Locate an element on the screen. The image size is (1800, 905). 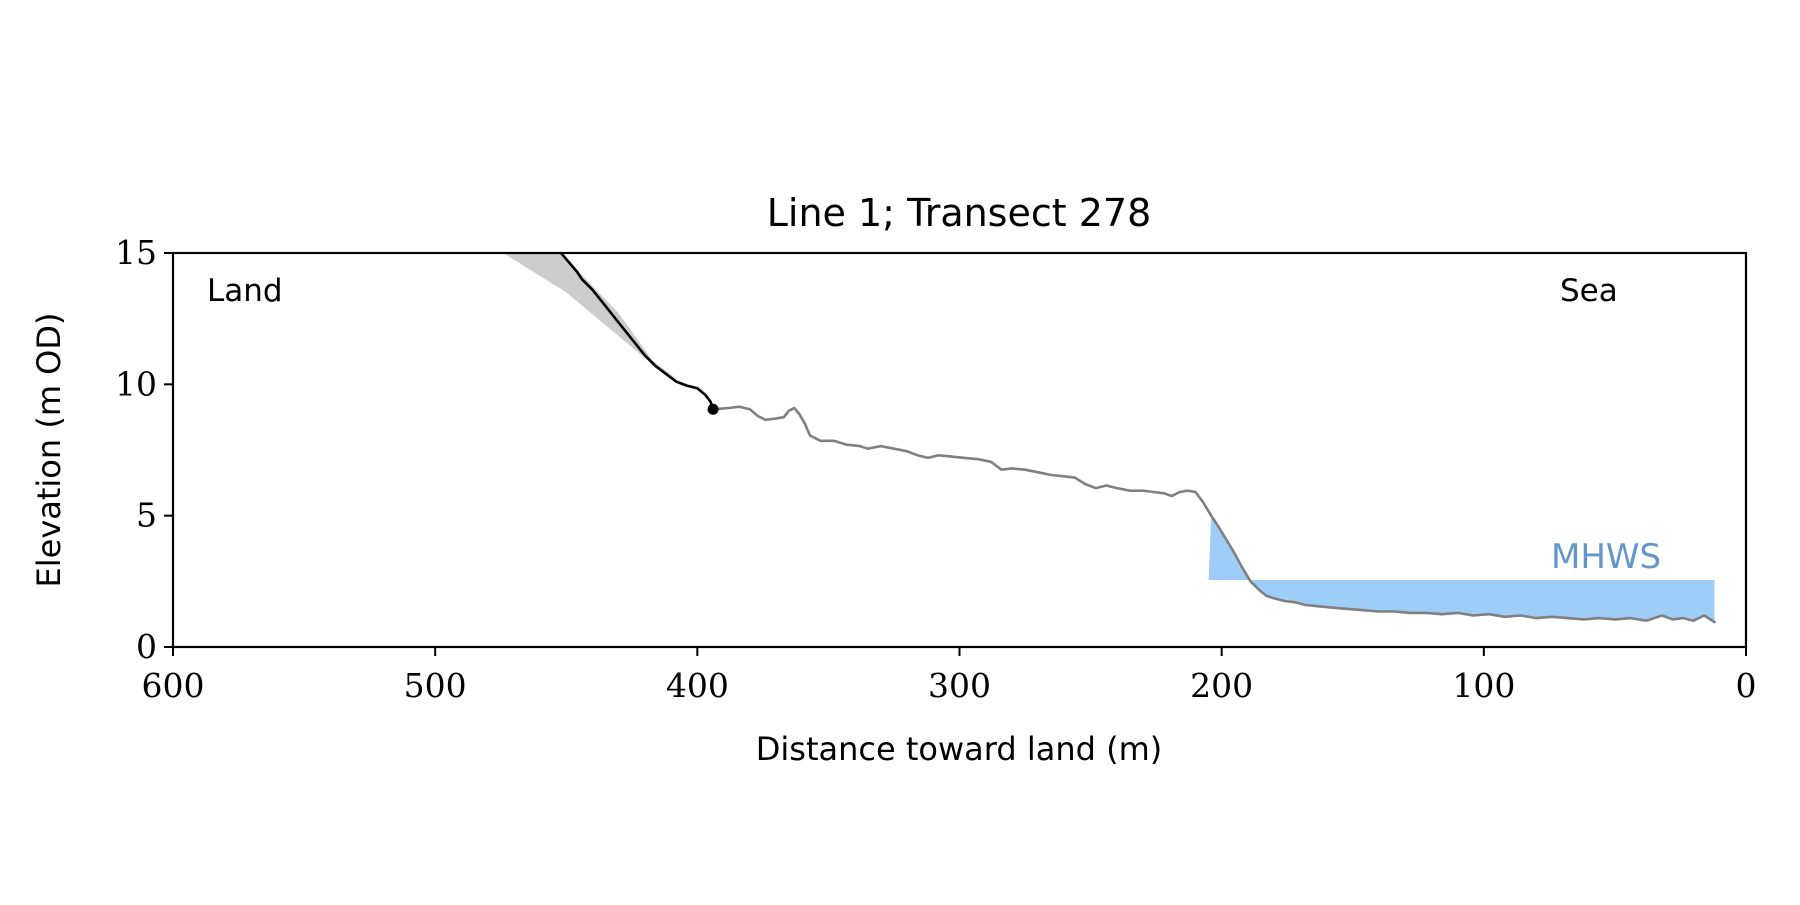
sea-label: Sea is located at coordinates (1589, 291).